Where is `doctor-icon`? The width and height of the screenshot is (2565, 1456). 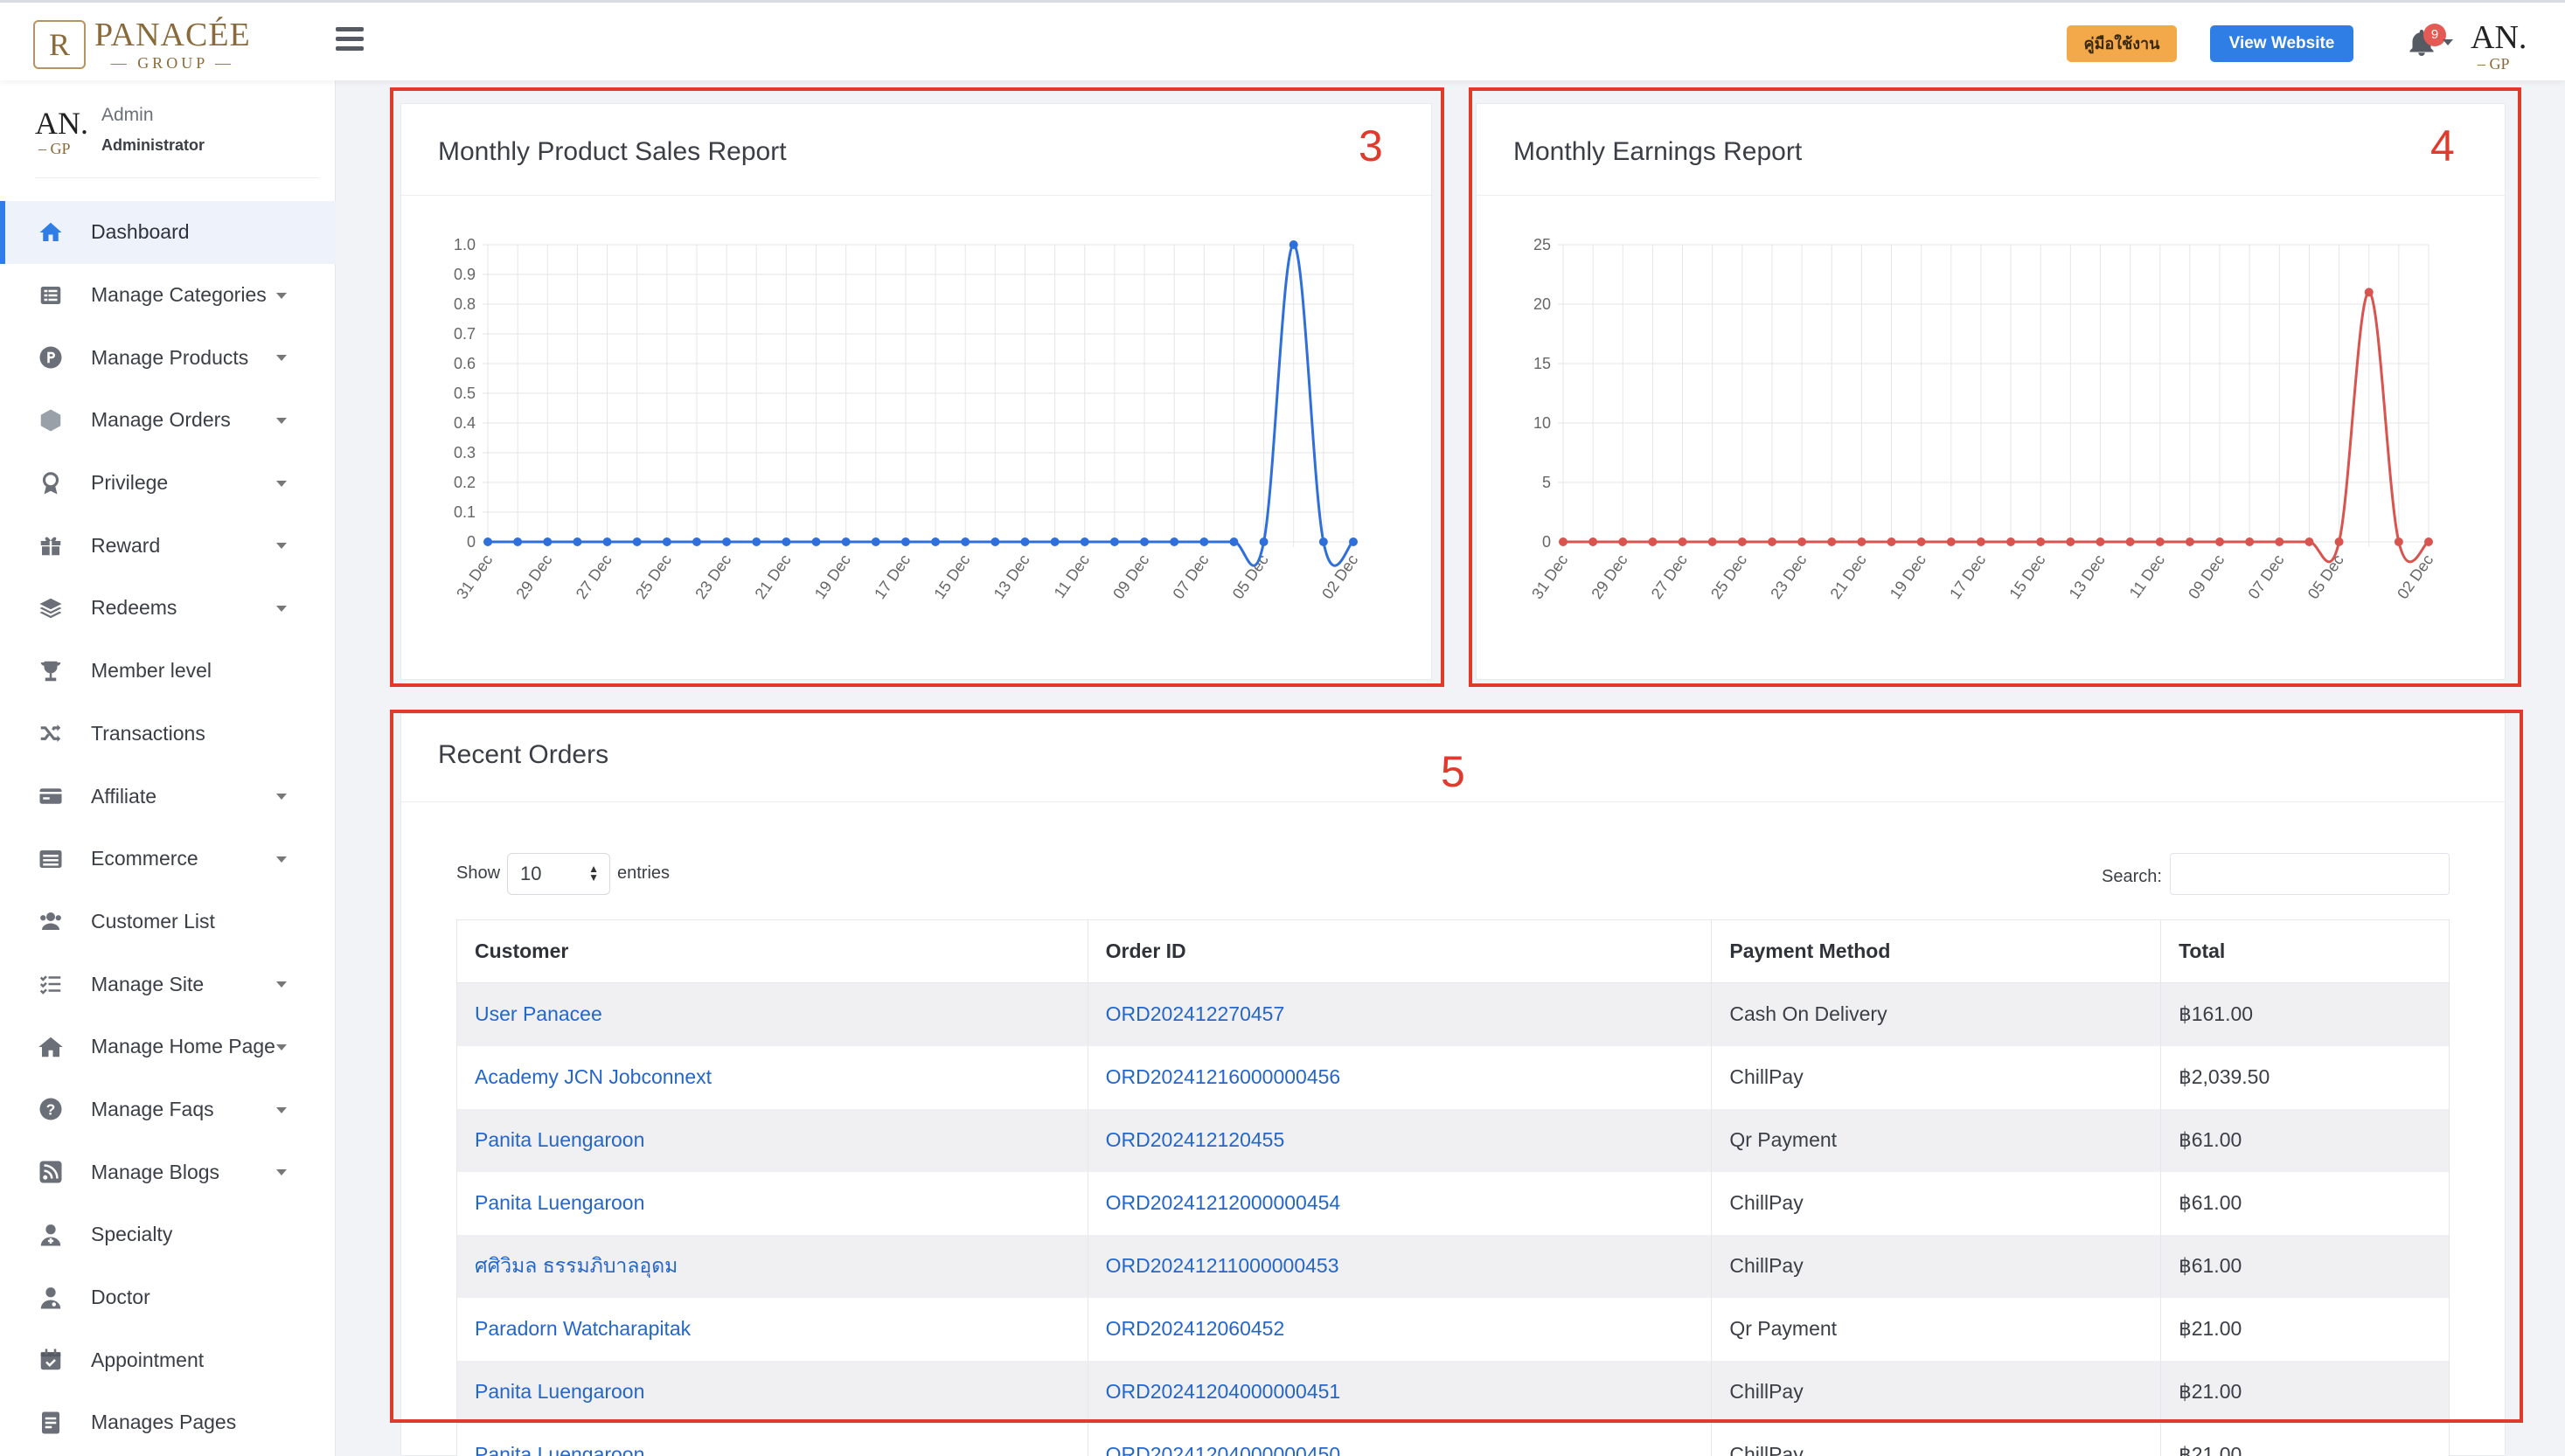 doctor-icon is located at coordinates (51, 1298).